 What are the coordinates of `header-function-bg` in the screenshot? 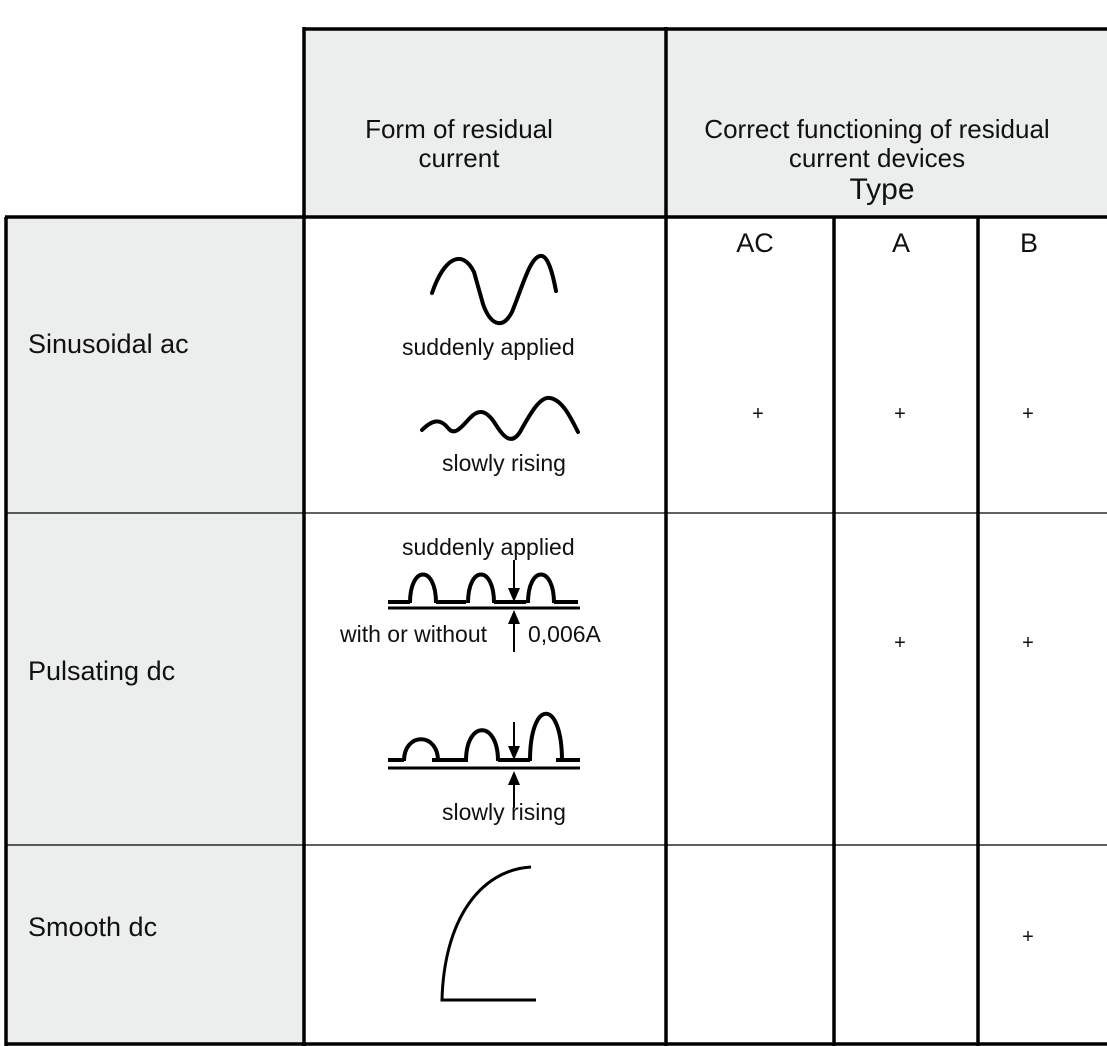 It's located at (886, 123).